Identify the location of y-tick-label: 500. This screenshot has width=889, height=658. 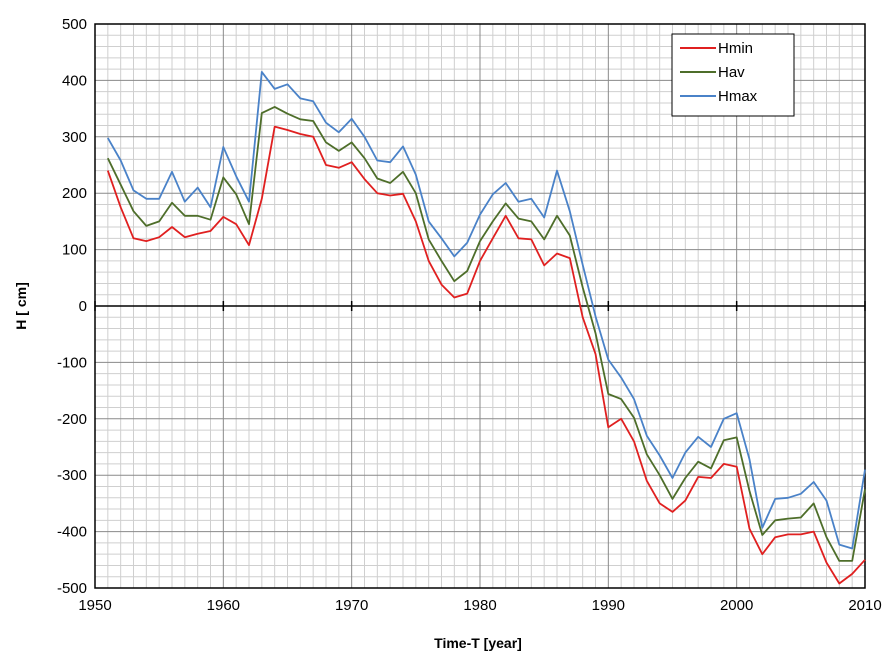
(74, 24).